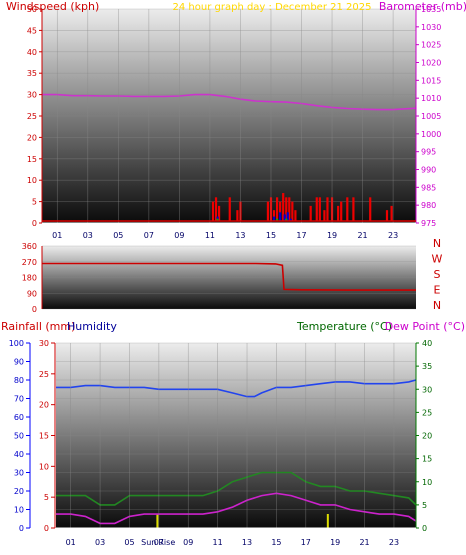 The image size is (466, 555). I want to click on dew-axis-title: Dew Point (°C), so click(425, 326).